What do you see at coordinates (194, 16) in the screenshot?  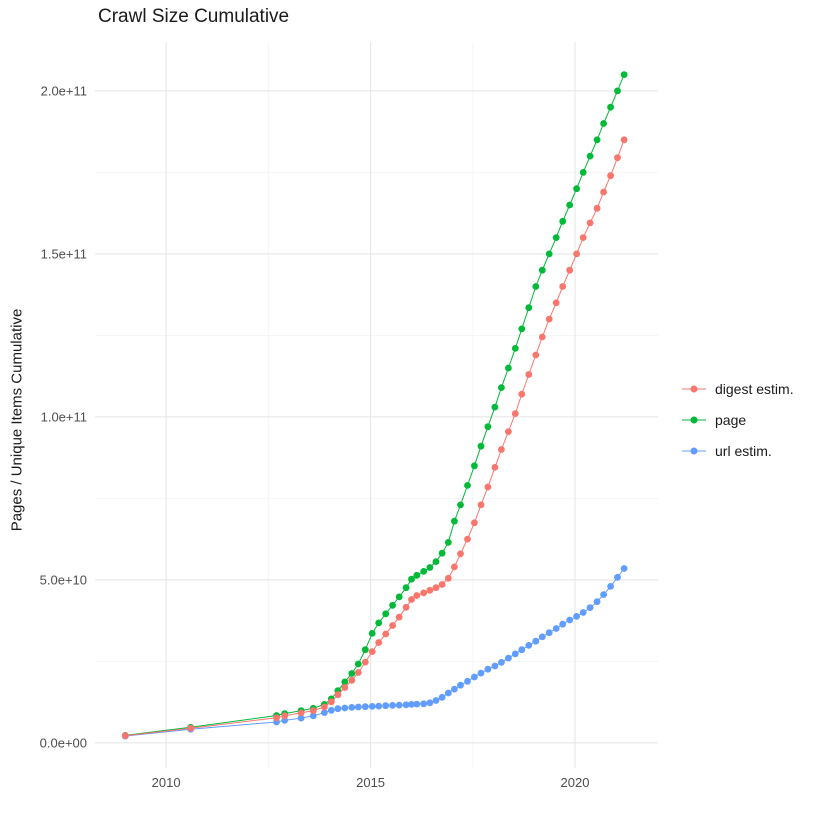 I see `chart-title: Crawl Size Cumulative` at bounding box center [194, 16].